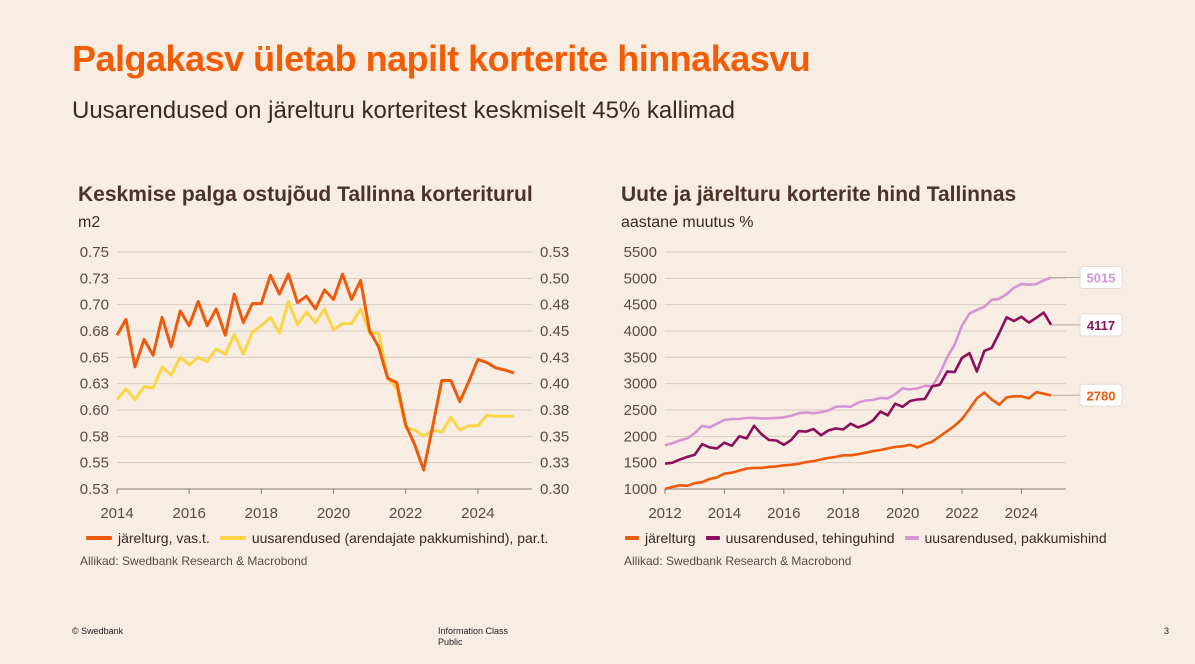 The image size is (1195, 664). Describe the element at coordinates (164, 538) in the screenshot. I see `legend-label: järelturg, vas.t.` at that location.